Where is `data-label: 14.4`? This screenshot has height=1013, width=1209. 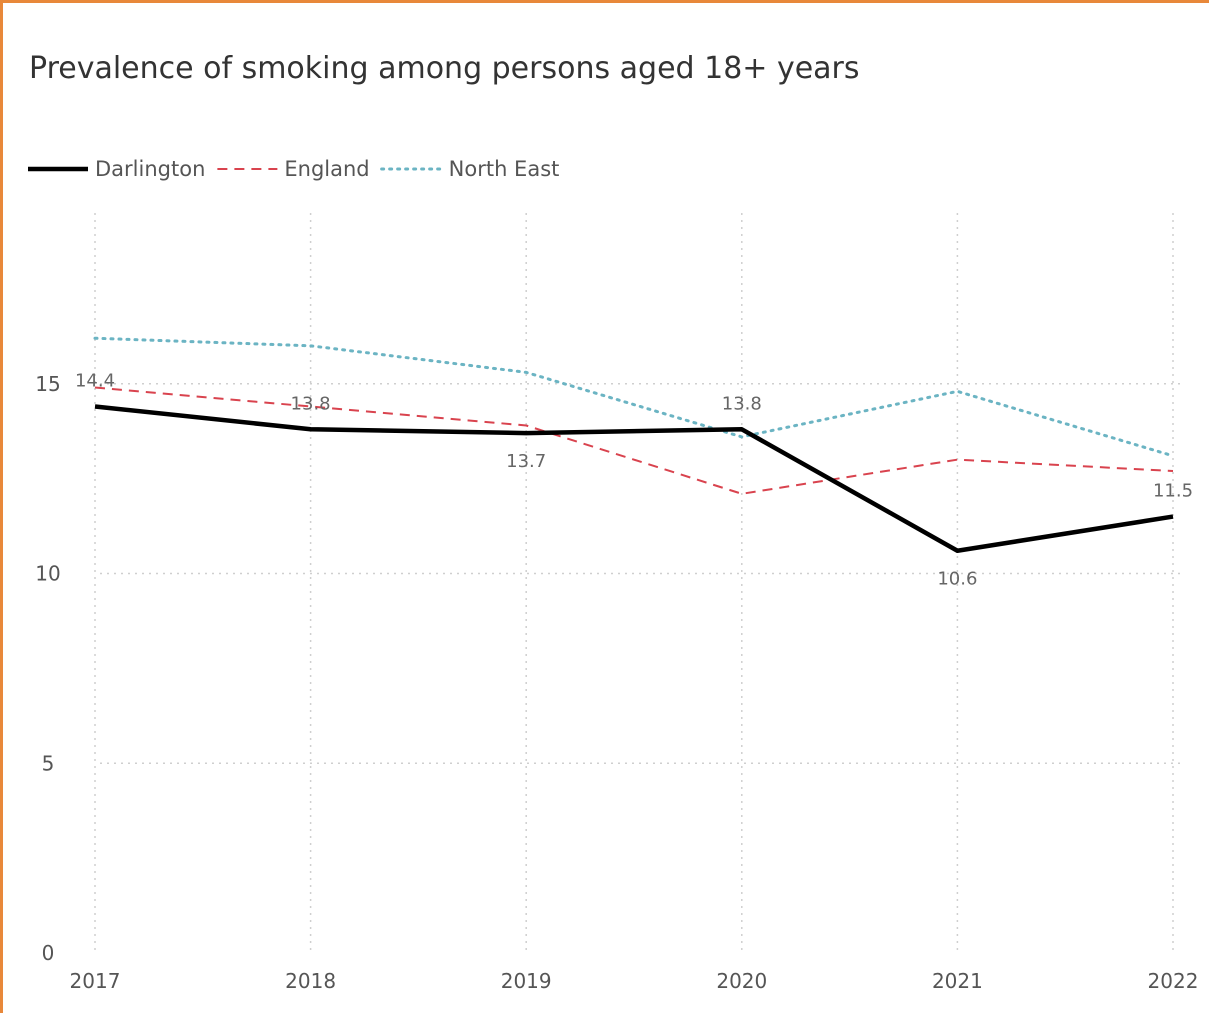 data-label: 14.4 is located at coordinates (95, 381).